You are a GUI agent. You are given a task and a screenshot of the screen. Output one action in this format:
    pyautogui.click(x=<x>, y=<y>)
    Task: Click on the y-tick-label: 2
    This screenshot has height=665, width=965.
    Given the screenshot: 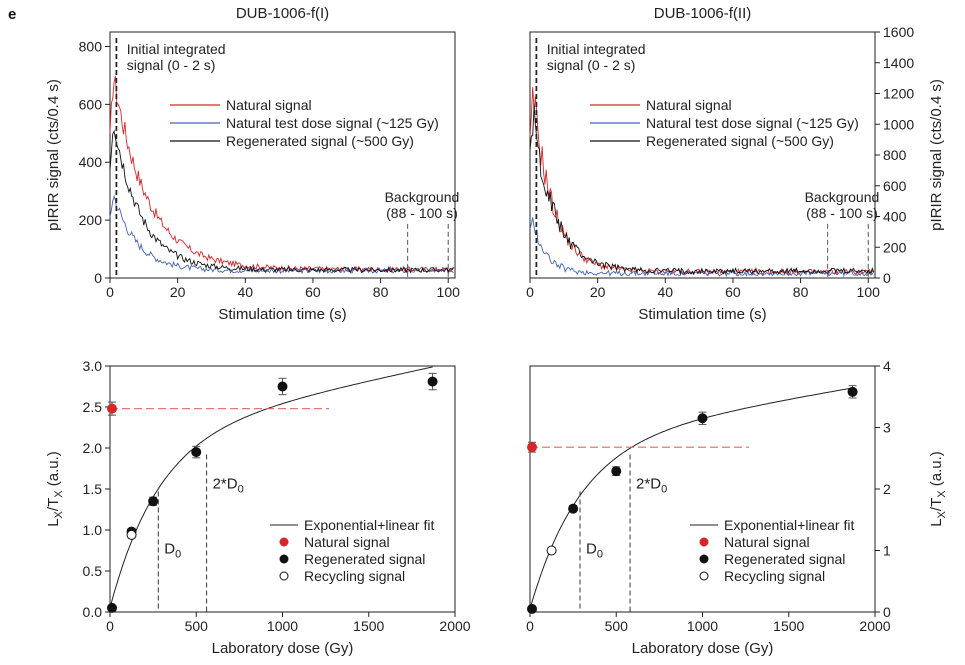 What is the action you would take?
    pyautogui.click(x=887, y=489)
    